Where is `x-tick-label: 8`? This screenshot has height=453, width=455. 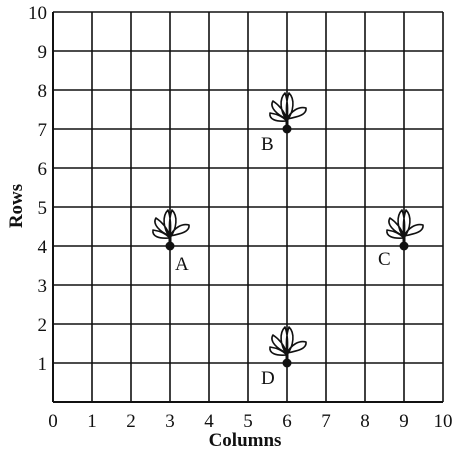
x-tick-label: 8 is located at coordinates (365, 421).